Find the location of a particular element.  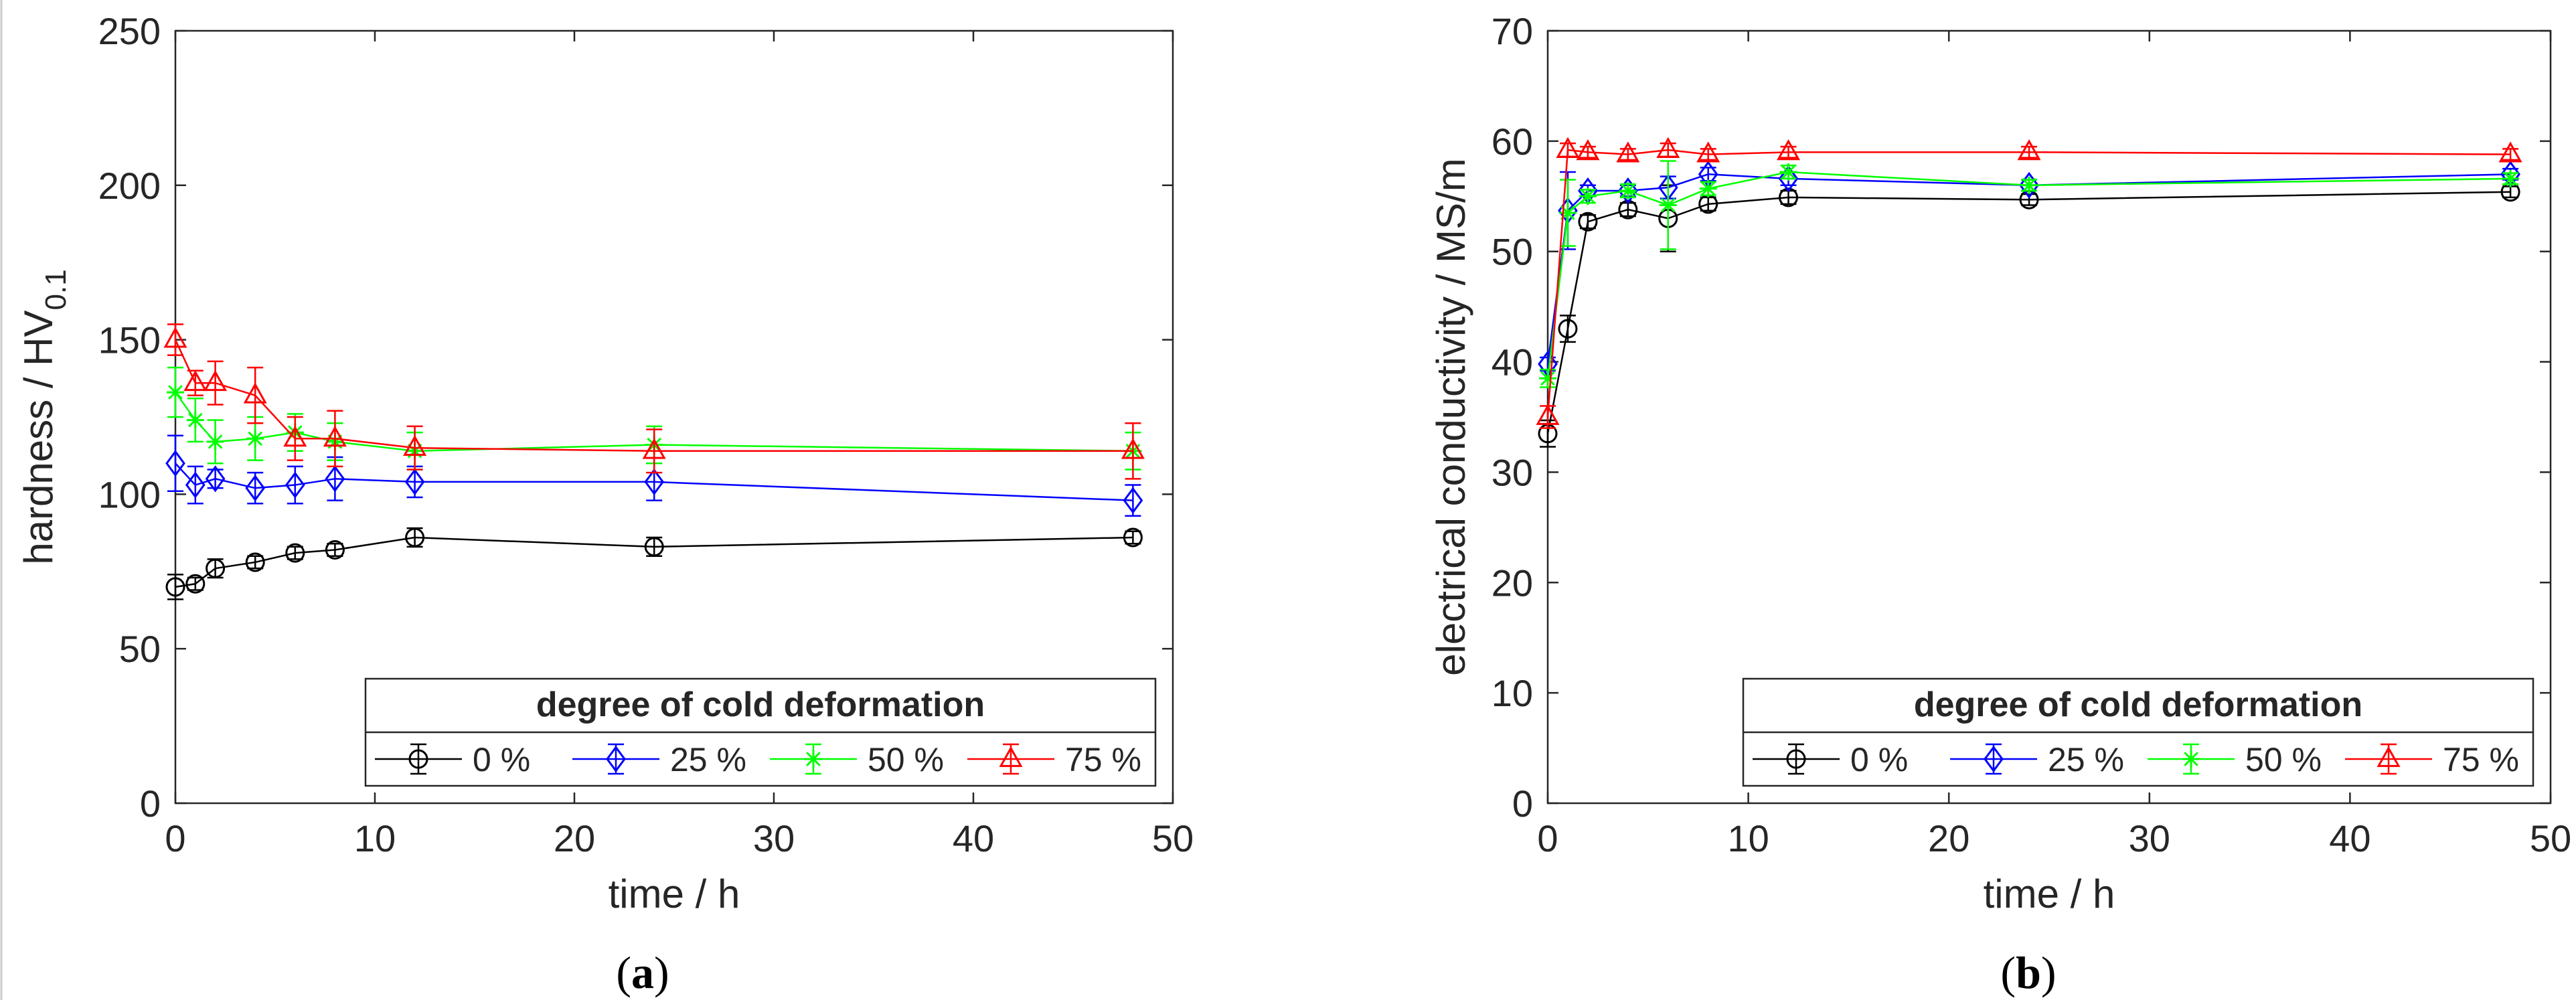

series-75-pct is located at coordinates (2029, 283).